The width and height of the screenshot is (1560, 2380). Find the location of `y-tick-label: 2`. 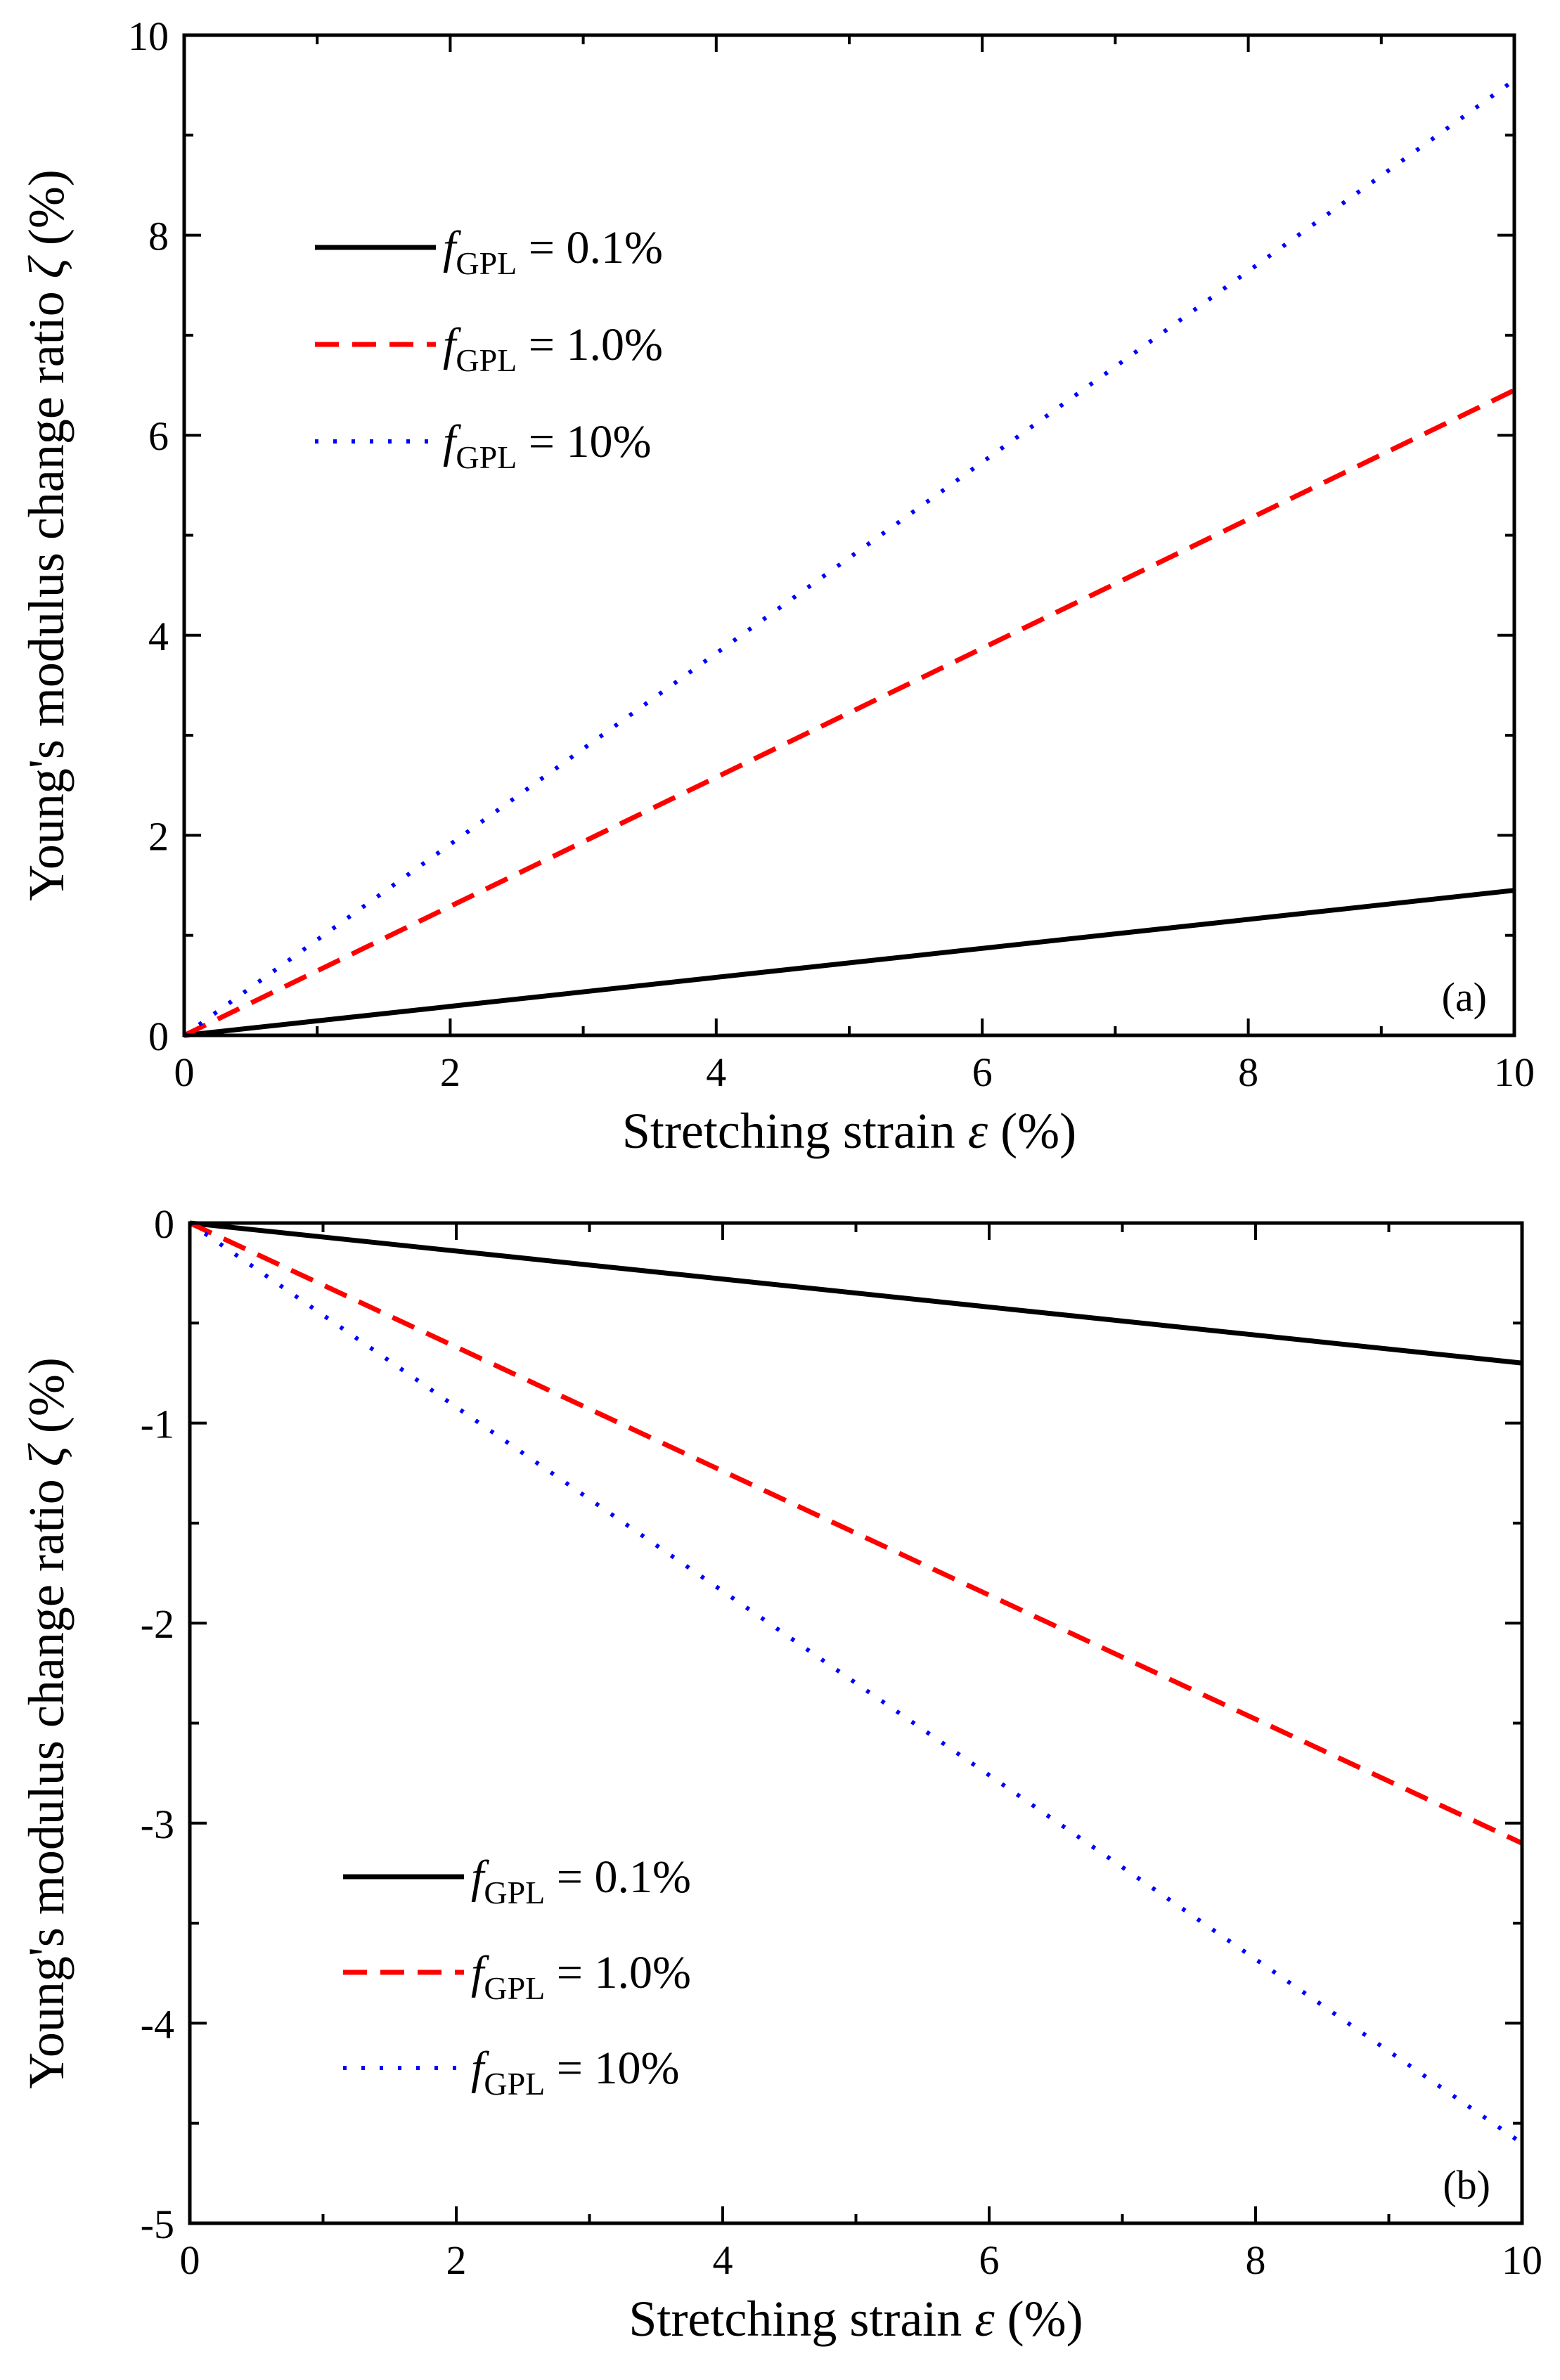

y-tick-label: 2 is located at coordinates (158, 836).